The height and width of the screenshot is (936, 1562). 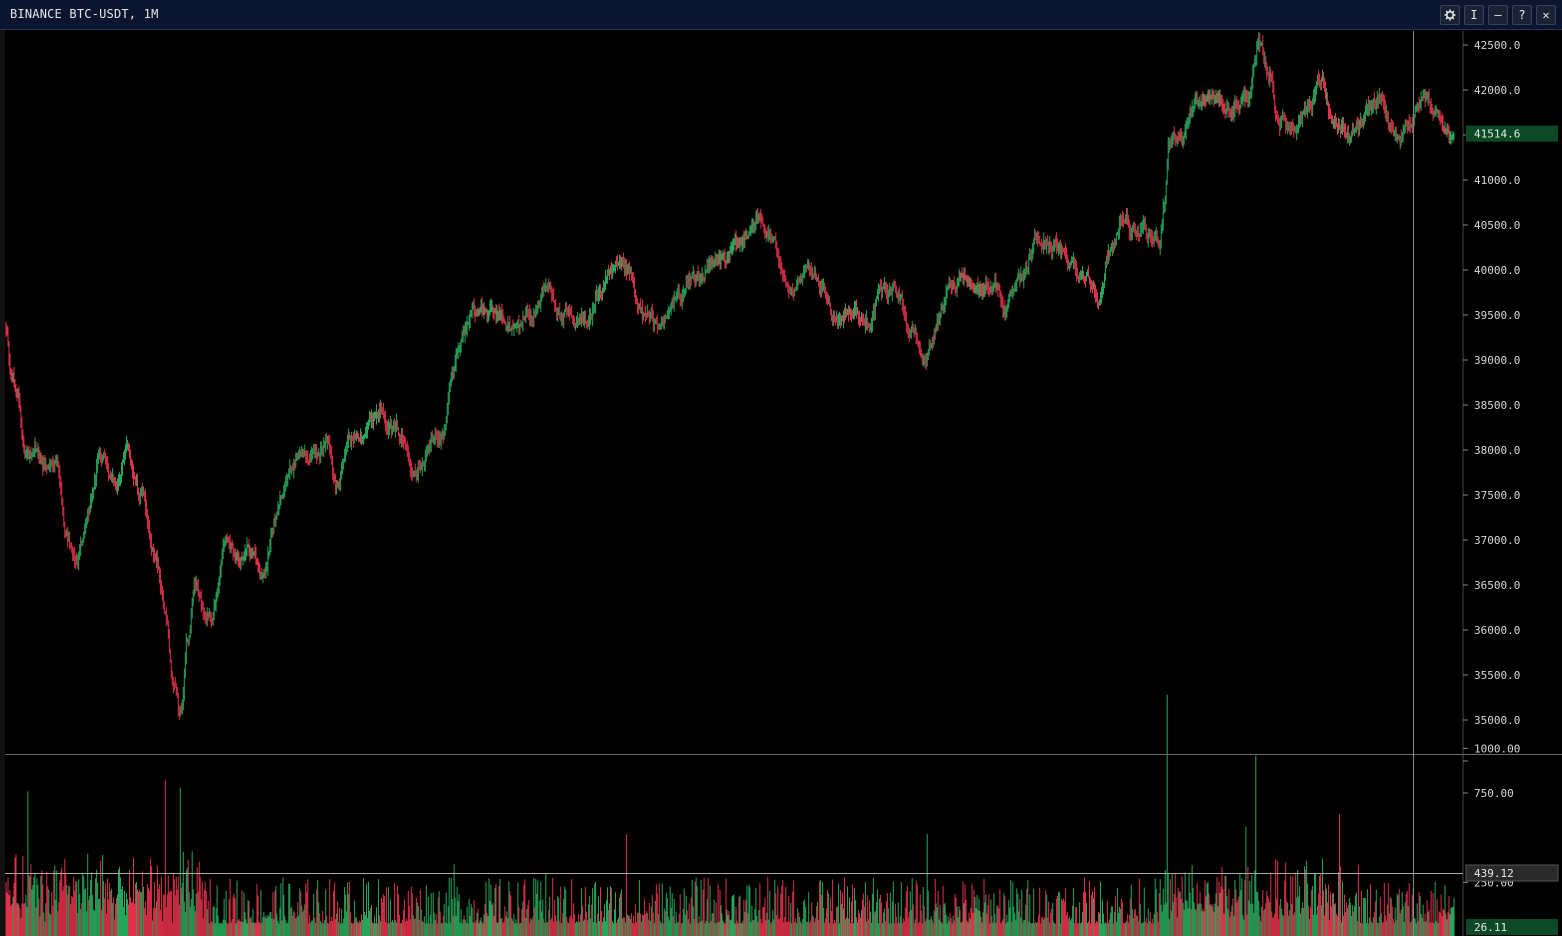 I want to click on price-tick-label: 36000.0, so click(x=1497, y=630).